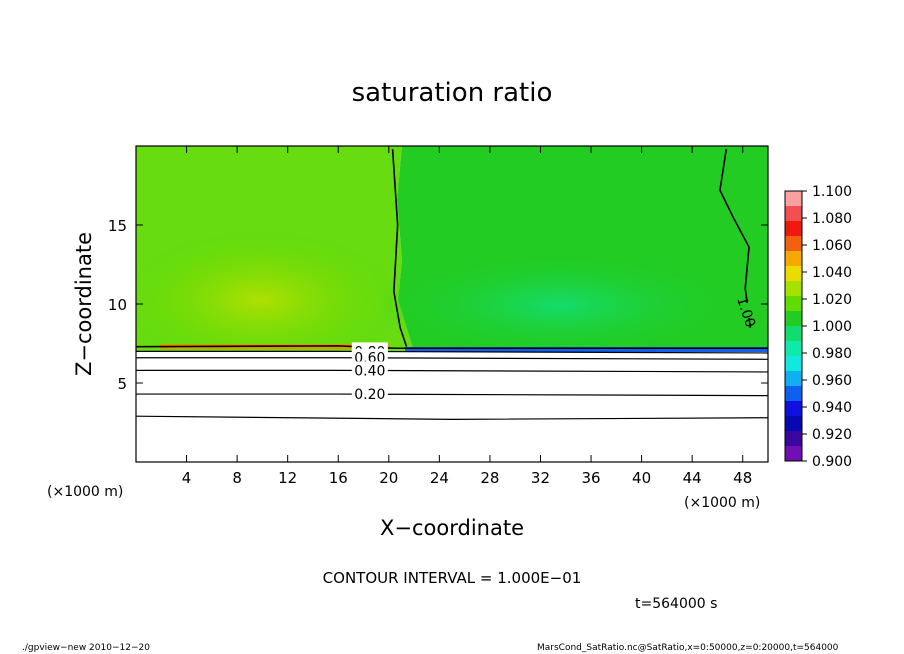 The width and height of the screenshot is (904, 654). What do you see at coordinates (117, 305) in the screenshot?
I see `y-tick-label: 10` at bounding box center [117, 305].